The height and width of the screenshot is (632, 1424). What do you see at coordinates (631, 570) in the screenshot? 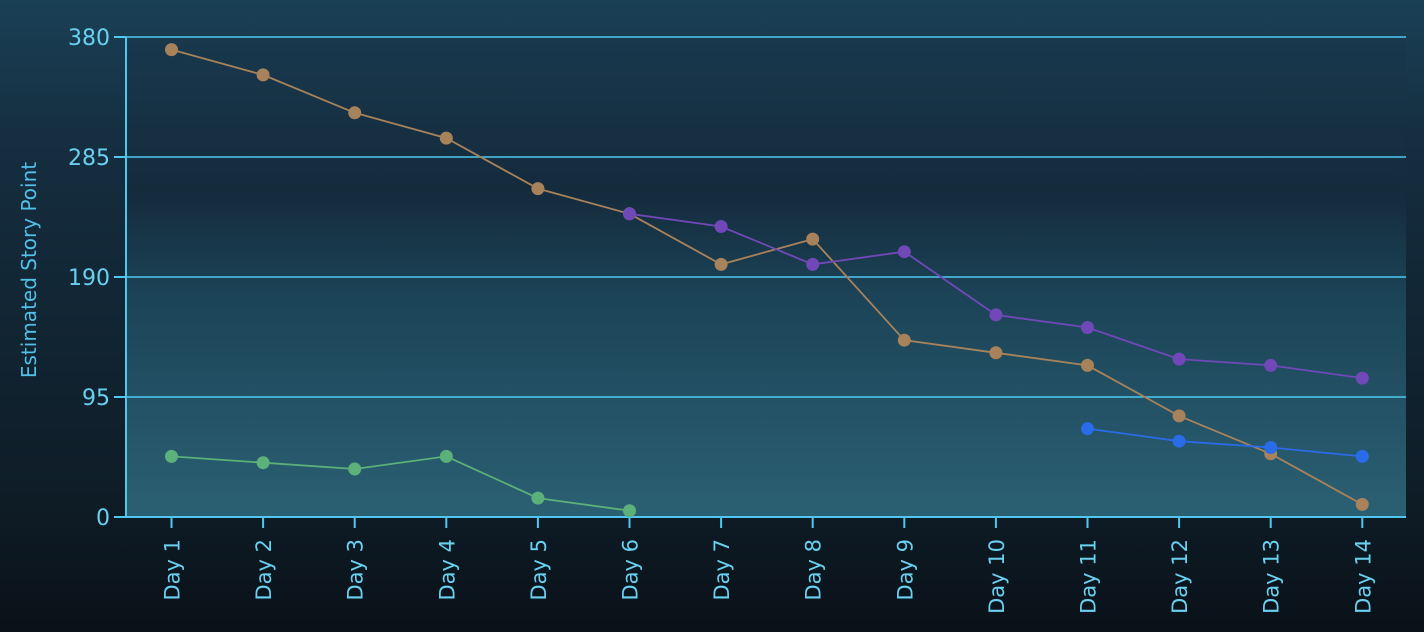
I see `x-tick-label: Day 6` at bounding box center [631, 570].